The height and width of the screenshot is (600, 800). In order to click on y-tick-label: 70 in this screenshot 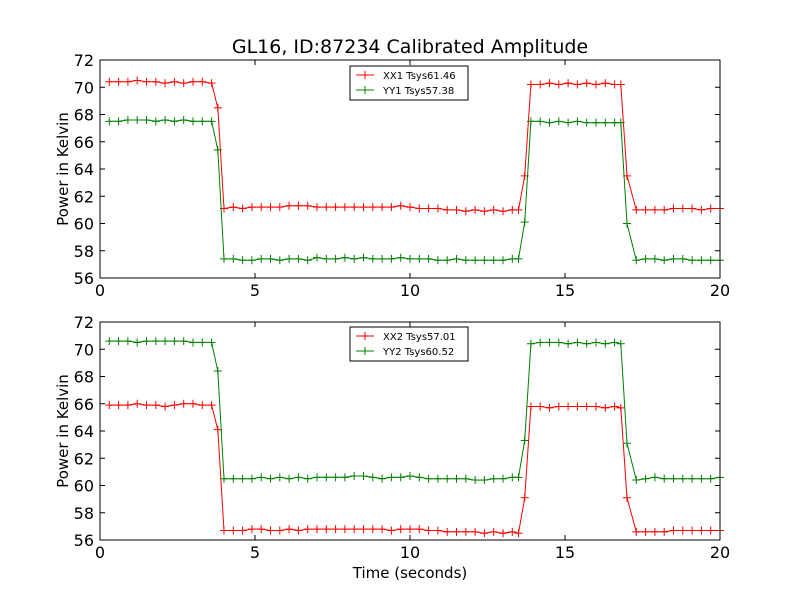, I will do `click(84, 349)`.